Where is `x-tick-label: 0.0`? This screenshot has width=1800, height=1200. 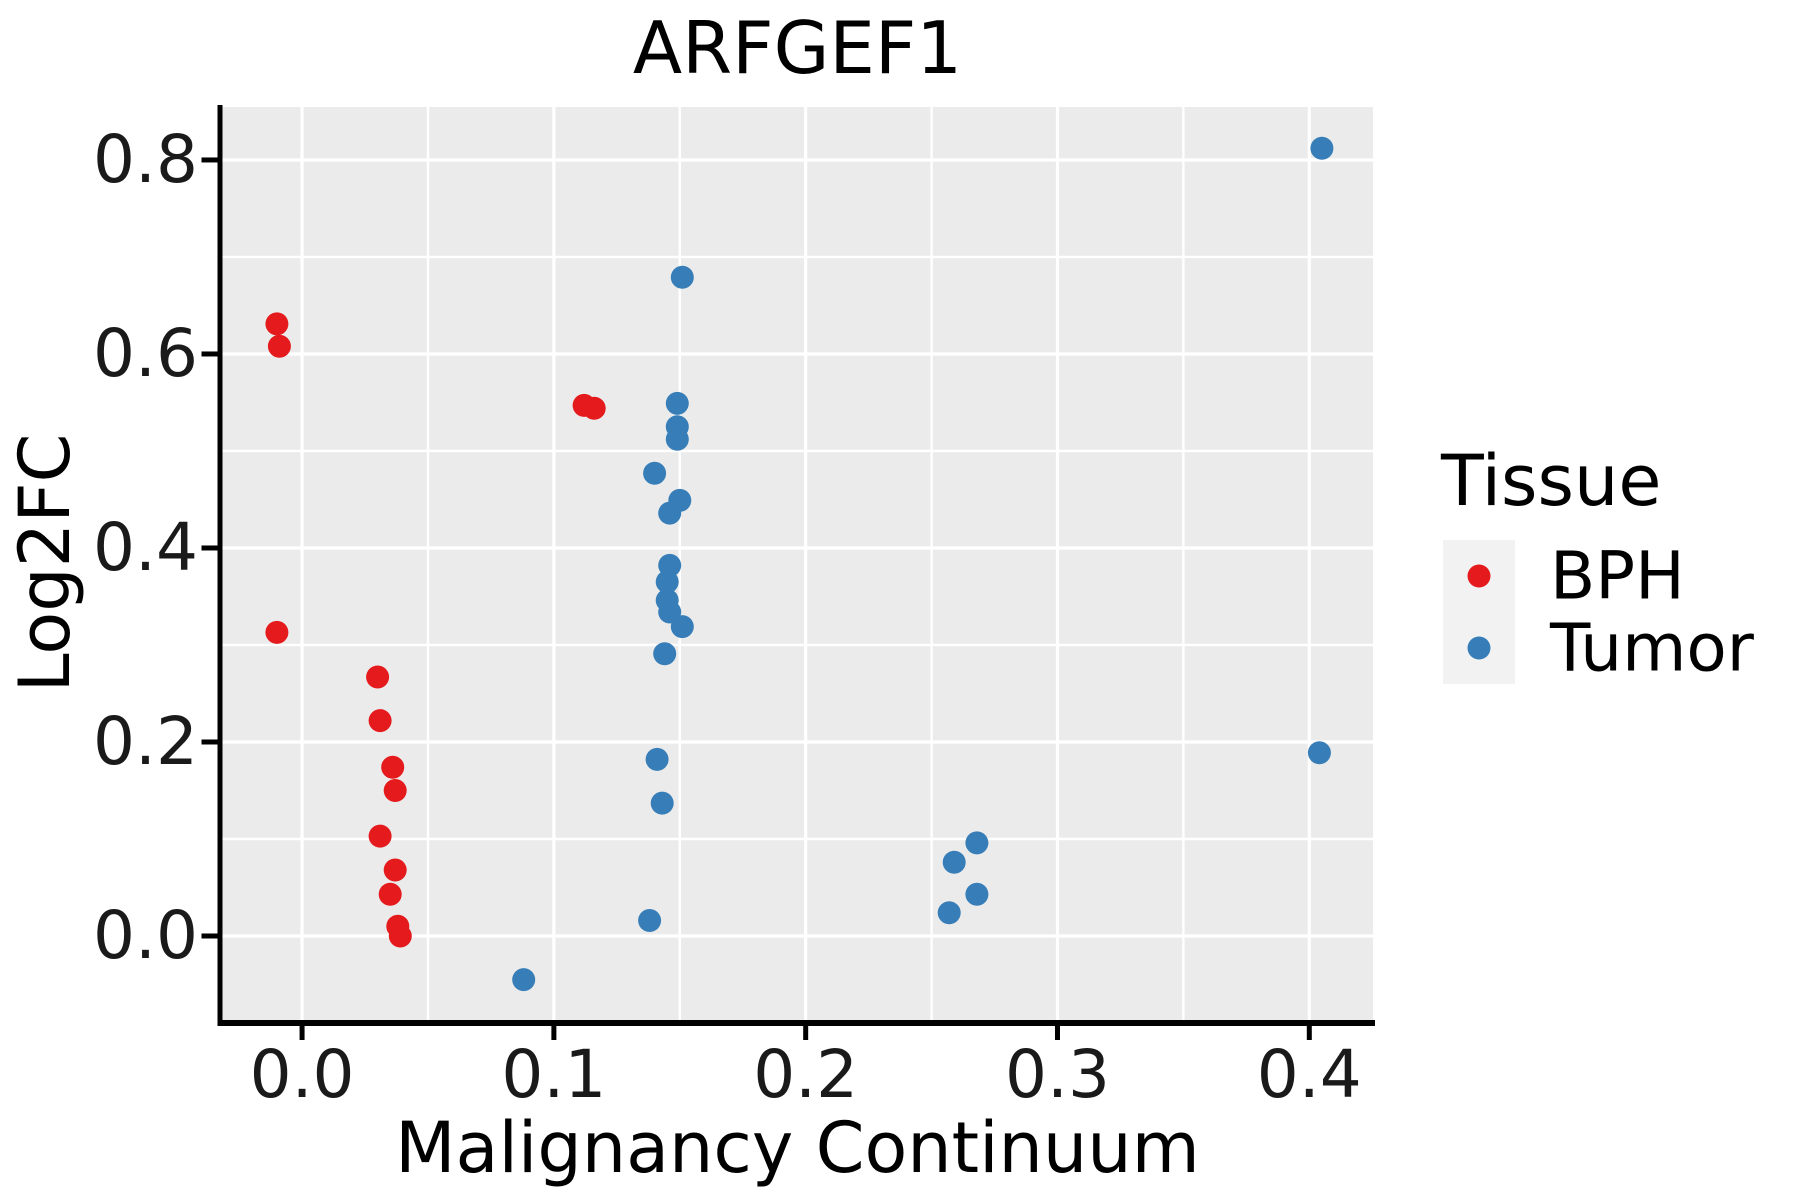 x-tick-label: 0.0 is located at coordinates (302, 1074).